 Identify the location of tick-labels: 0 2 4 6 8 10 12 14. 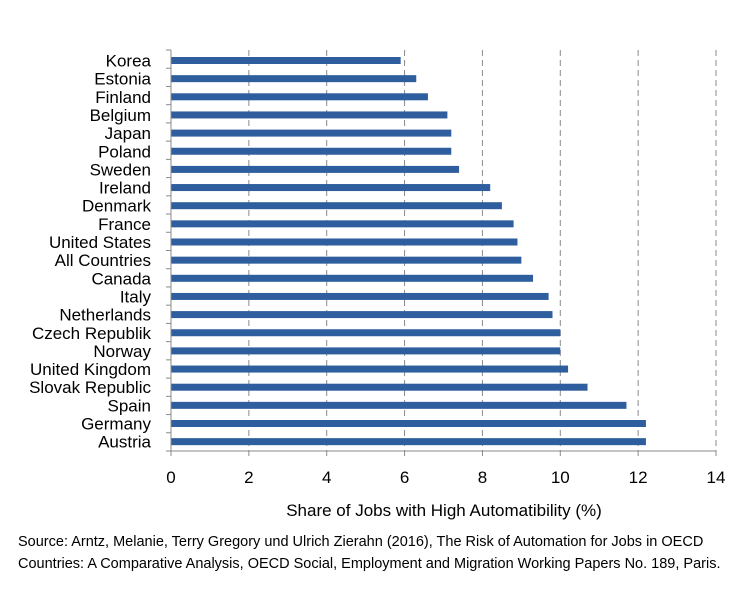
(445, 477).